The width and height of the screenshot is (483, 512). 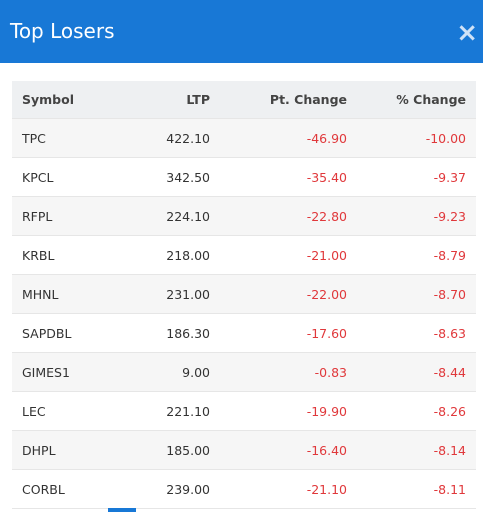 I want to click on table-cell: 239.00, so click(x=171, y=489).